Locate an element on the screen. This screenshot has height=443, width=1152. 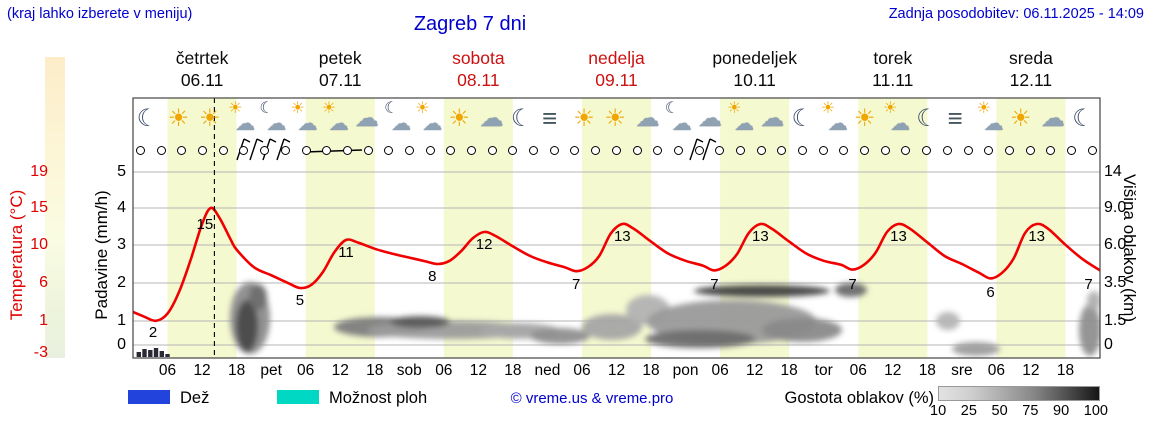
day-name: torek is located at coordinates (893, 58).